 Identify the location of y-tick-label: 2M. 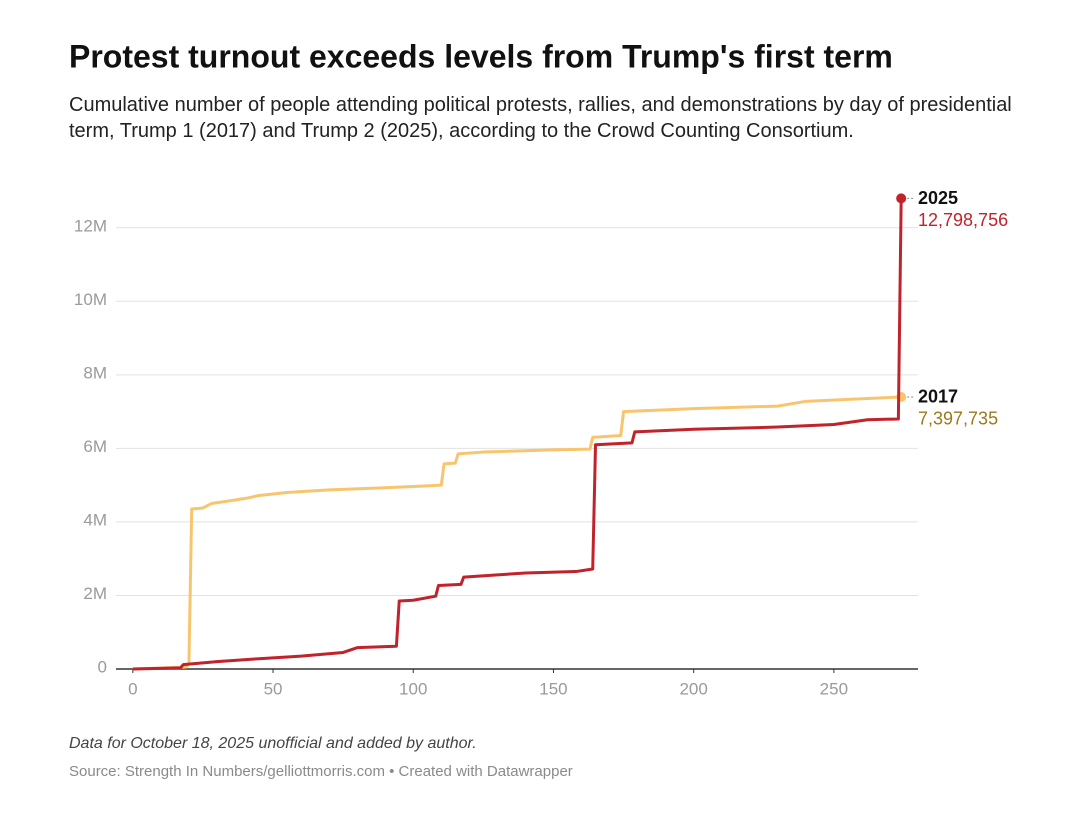
(95, 593).